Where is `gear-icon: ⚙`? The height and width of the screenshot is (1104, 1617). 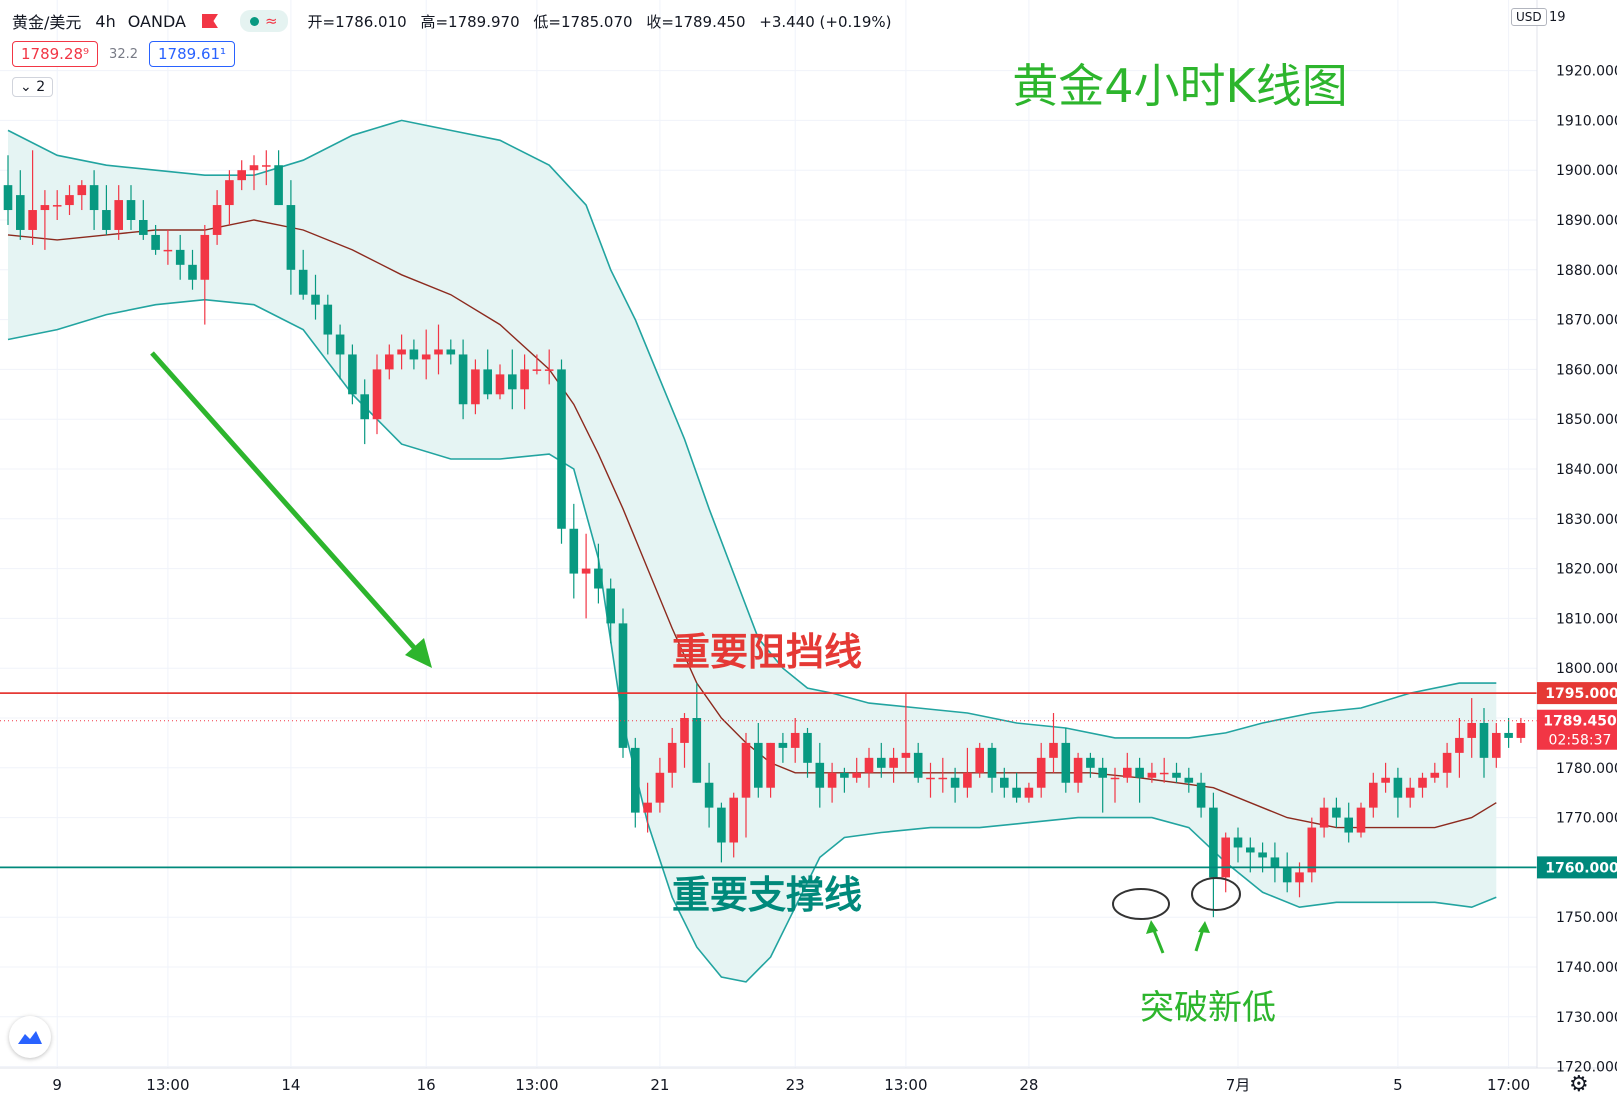
gear-icon: ⚙ is located at coordinates (1579, 1084).